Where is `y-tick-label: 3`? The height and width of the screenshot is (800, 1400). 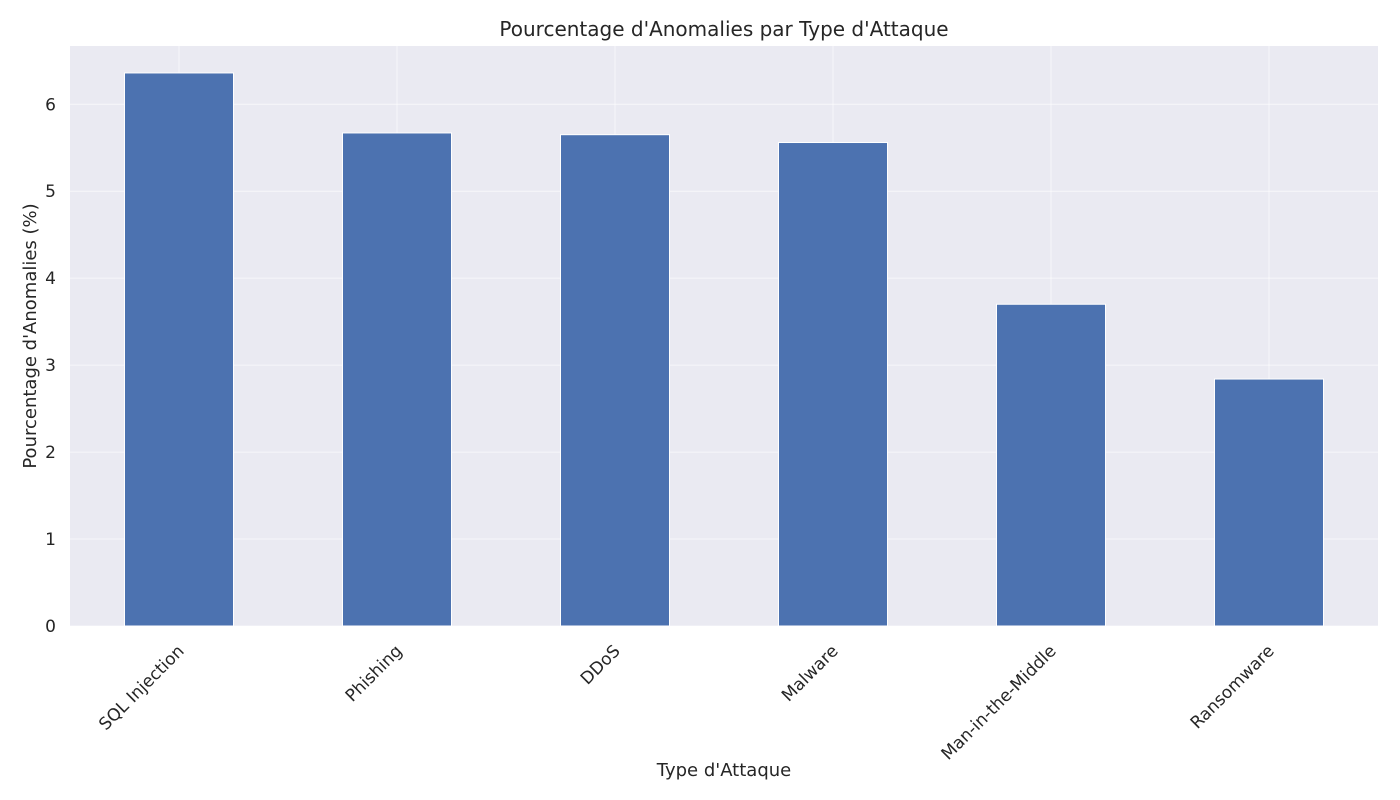 y-tick-label: 3 is located at coordinates (50, 366).